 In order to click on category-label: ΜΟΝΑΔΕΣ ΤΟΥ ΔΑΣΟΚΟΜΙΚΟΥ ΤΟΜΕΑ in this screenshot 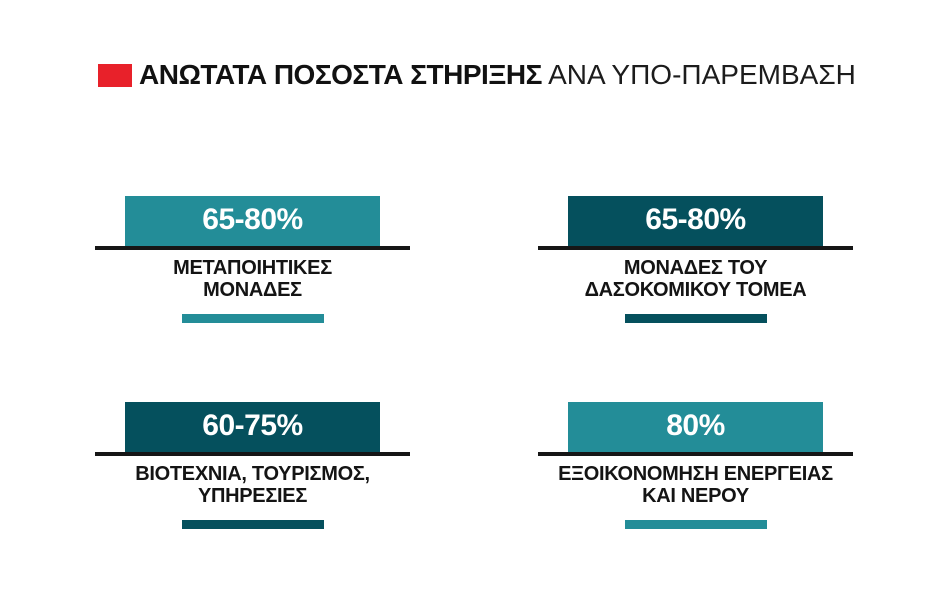, I will do `click(695, 279)`.